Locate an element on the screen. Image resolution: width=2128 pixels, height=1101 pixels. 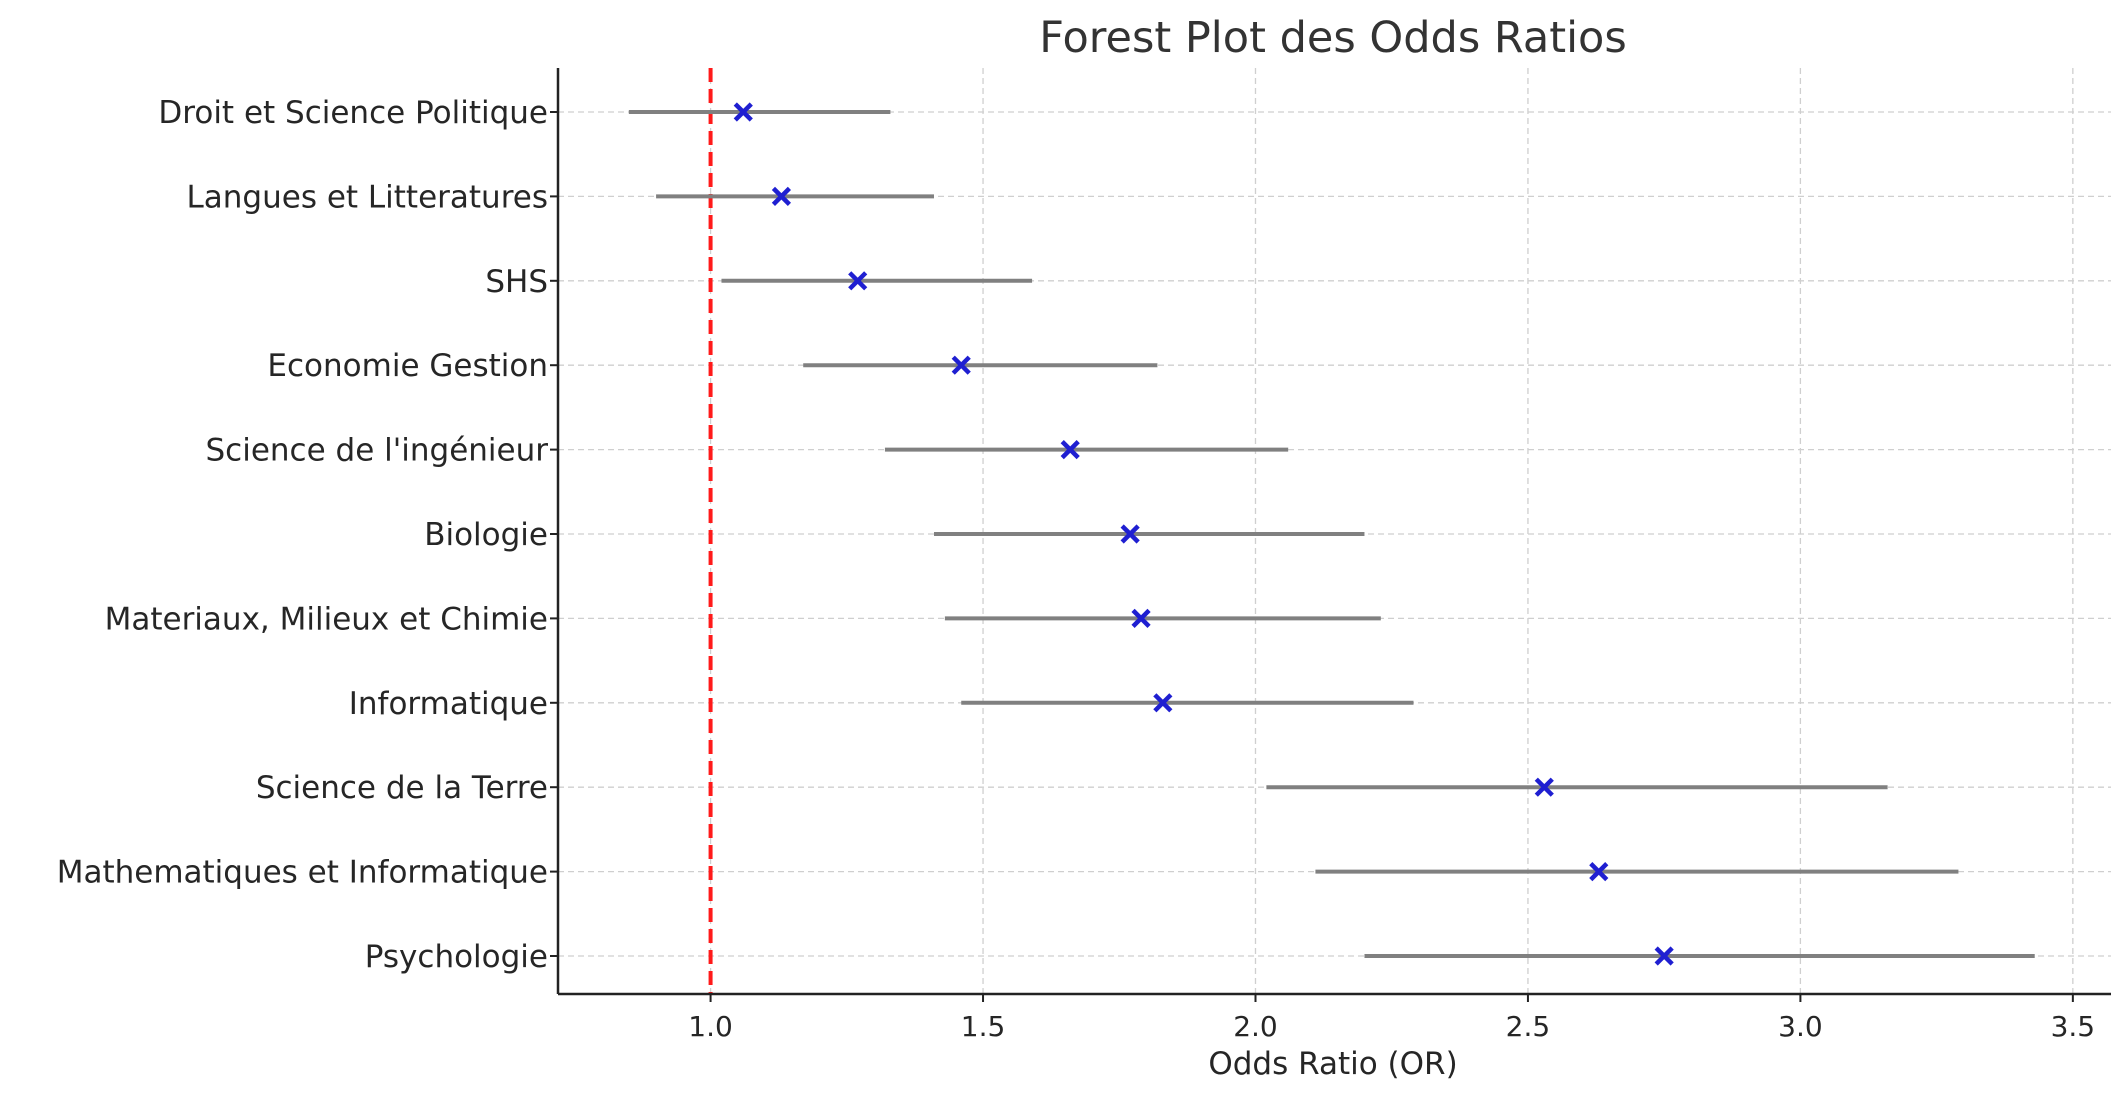
category-label: Biologie is located at coordinates (486, 535).